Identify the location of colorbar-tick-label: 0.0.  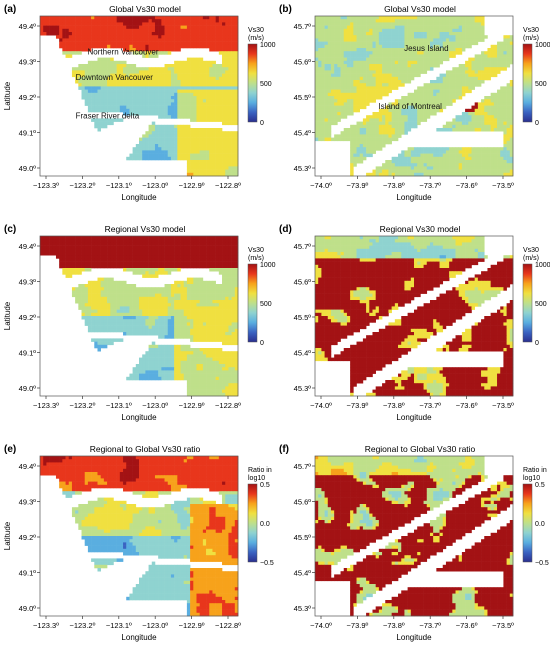
(265, 524).